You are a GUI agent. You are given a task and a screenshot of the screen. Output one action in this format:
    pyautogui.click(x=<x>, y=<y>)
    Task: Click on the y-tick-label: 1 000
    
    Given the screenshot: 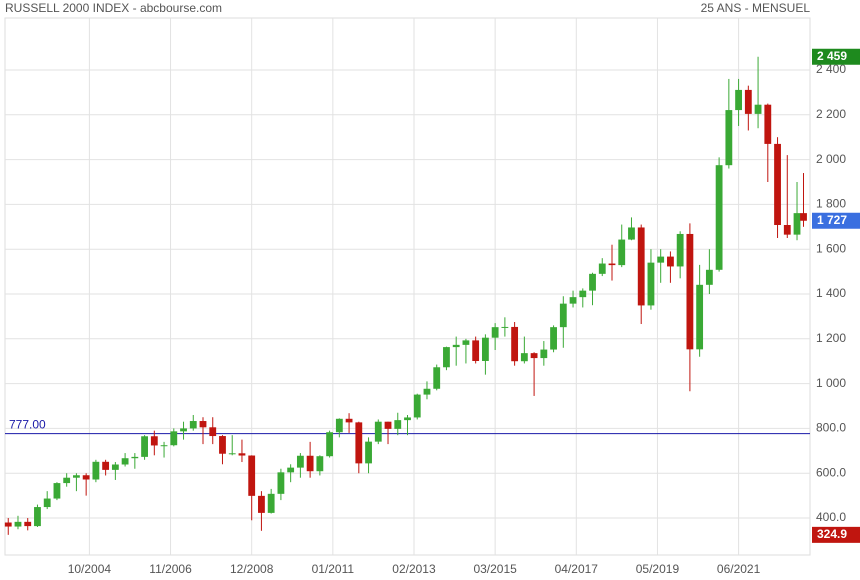 What is the action you would take?
    pyautogui.click(x=831, y=383)
    